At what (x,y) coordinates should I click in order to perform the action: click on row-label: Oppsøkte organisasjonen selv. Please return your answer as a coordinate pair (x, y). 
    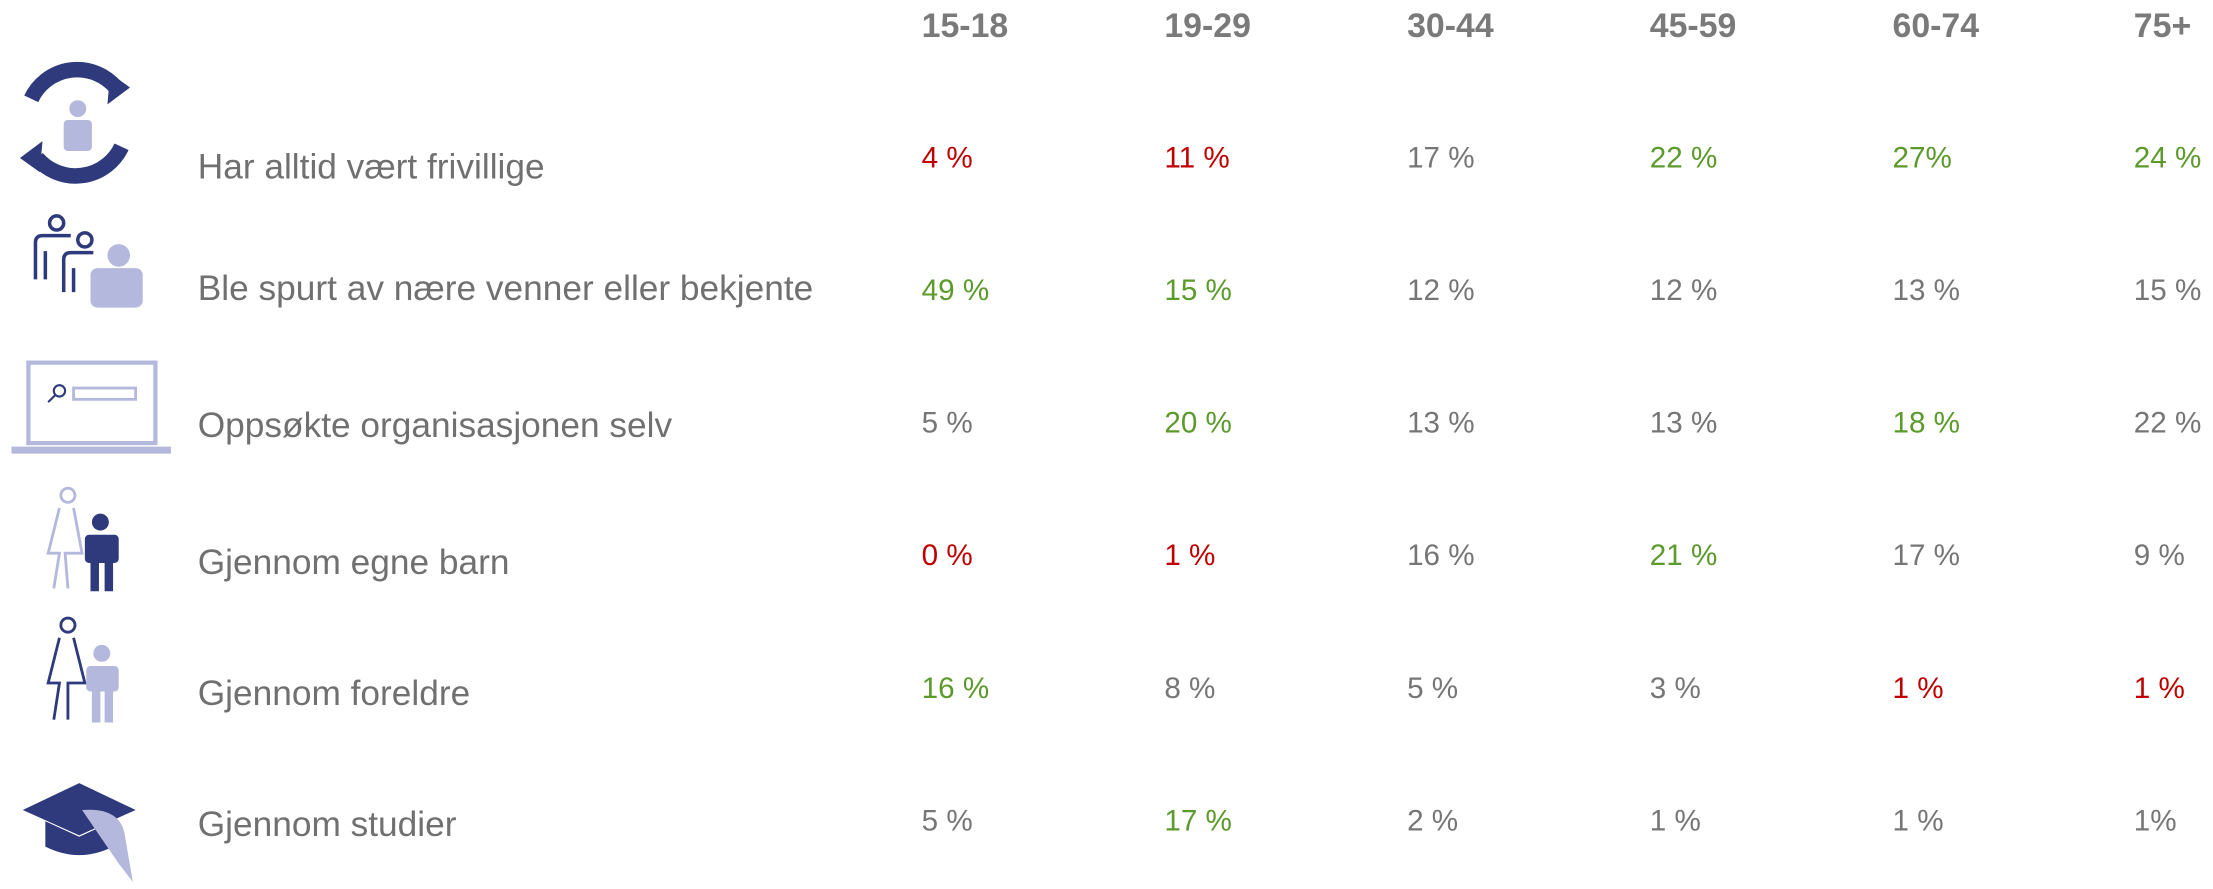
    Looking at the image, I should click on (435, 425).